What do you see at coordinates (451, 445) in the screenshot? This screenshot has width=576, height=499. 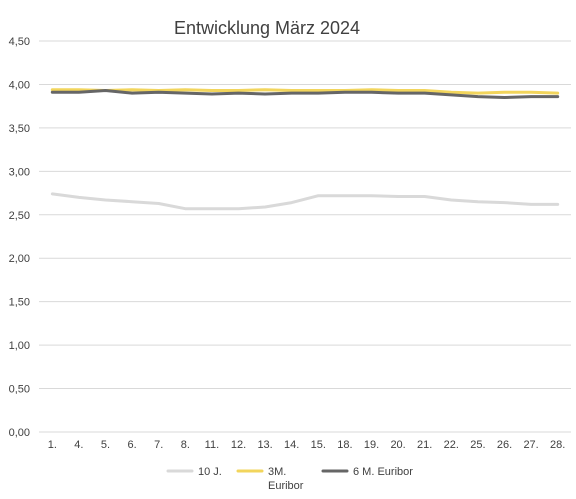 I see `x-tick-label: 22.` at bounding box center [451, 445].